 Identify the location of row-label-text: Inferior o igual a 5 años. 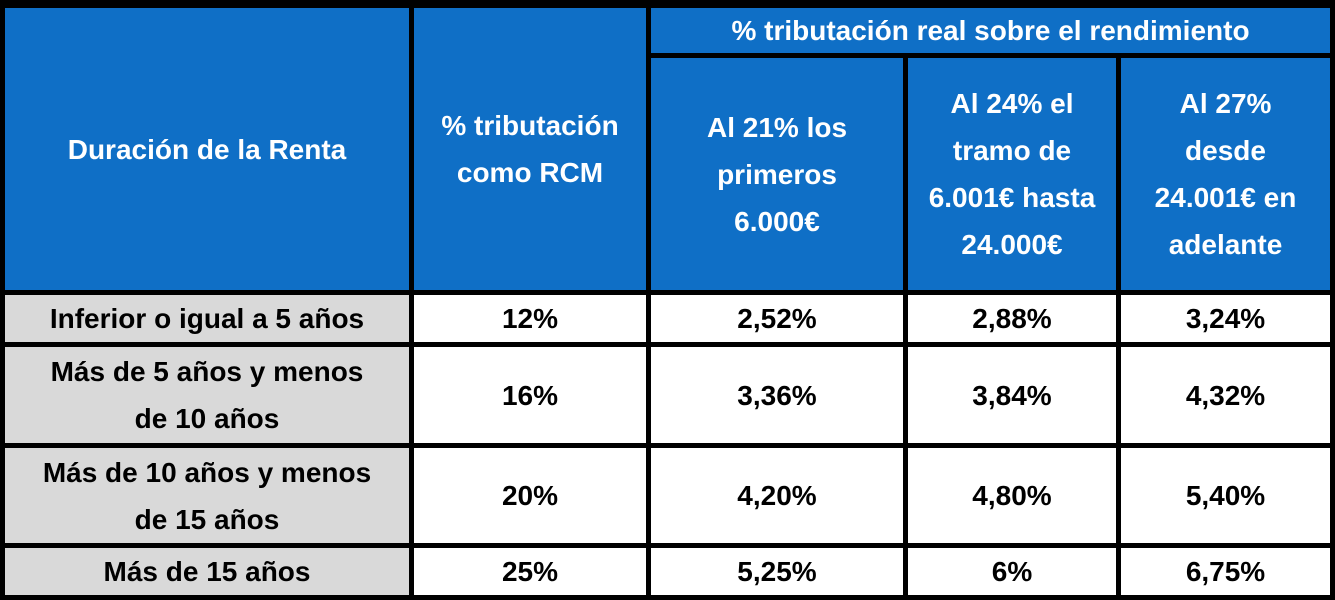
(207, 318).